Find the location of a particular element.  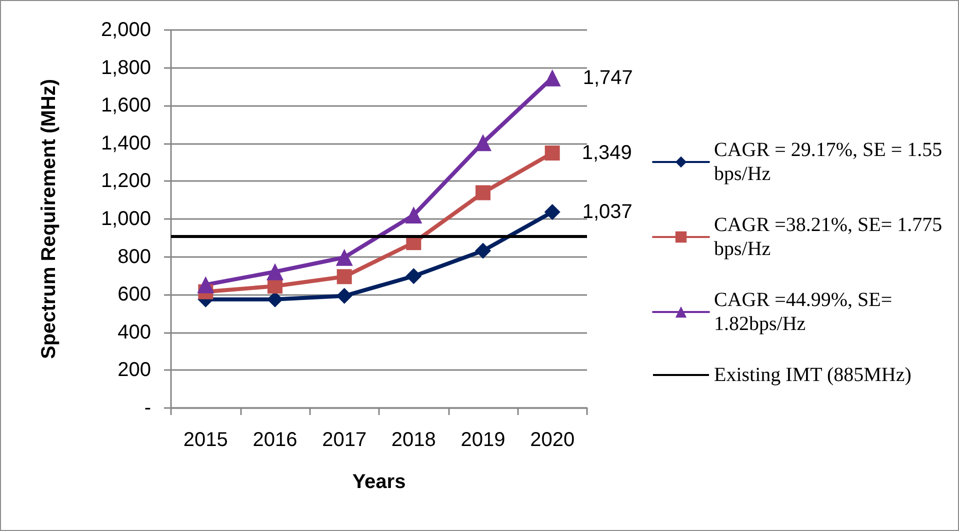

legend-label: Existing IMT (885MHz) is located at coordinates (813, 375).